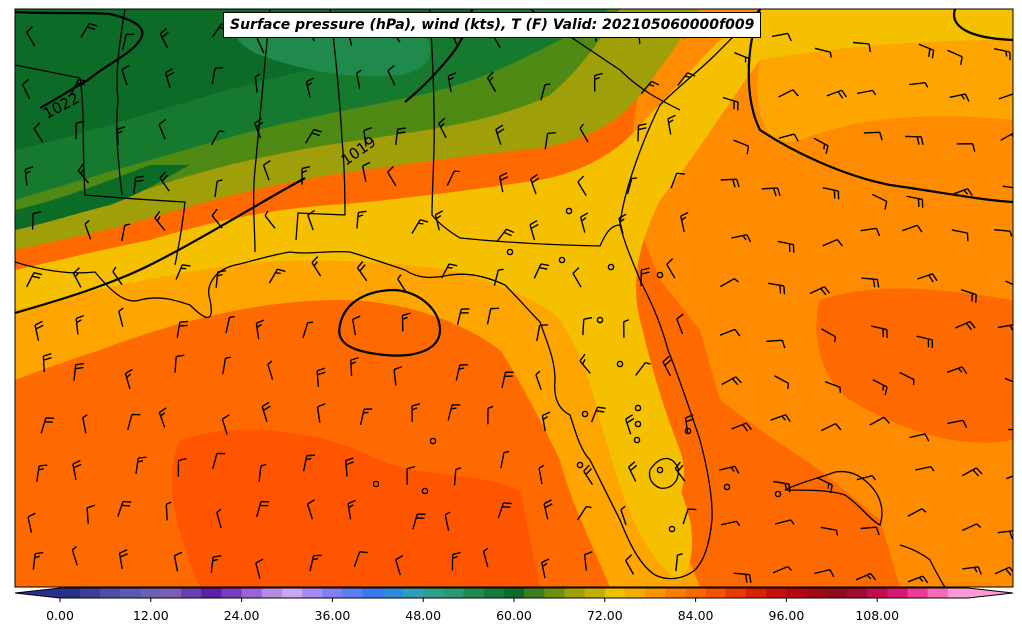 The width and height of the screenshot is (1022, 633). What do you see at coordinates (242, 615) in the screenshot?
I see `colorbar-tick-label: 24.00` at bounding box center [242, 615].